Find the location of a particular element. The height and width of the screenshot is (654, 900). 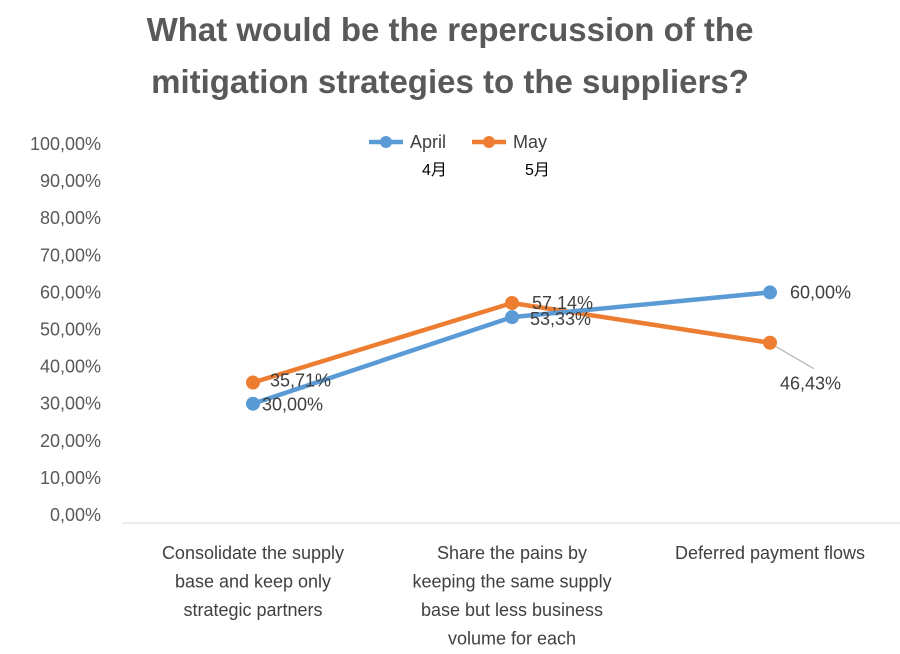

data-label: 46,43% is located at coordinates (810, 384).